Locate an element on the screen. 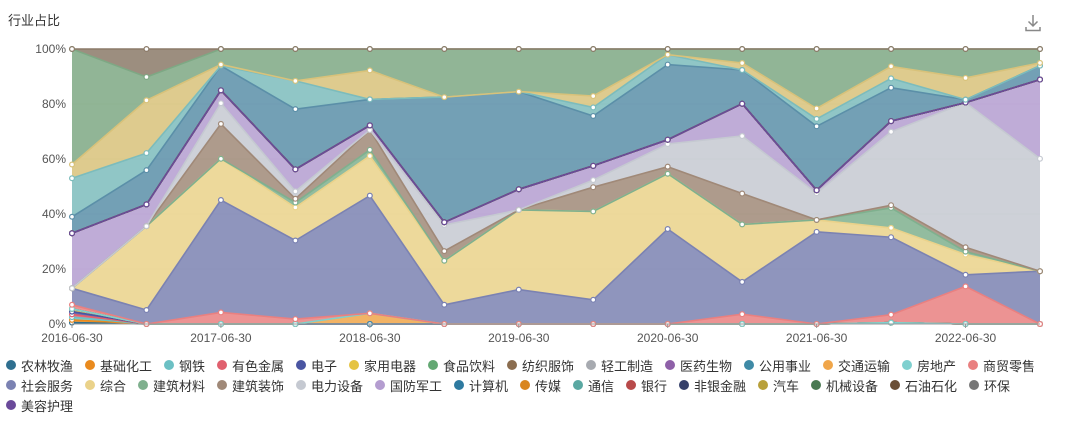 This screenshot has height=426, width=1068. legend-label: 纺织服饰 is located at coordinates (548, 366).